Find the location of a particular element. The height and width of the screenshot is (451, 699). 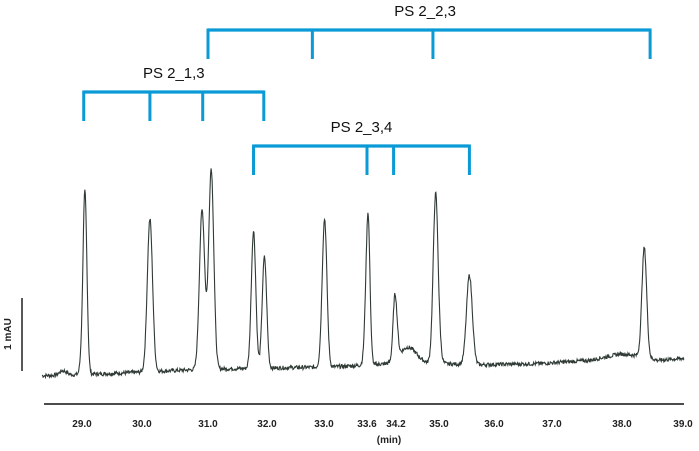

x-tick-label: 34.2 is located at coordinates (396, 424).